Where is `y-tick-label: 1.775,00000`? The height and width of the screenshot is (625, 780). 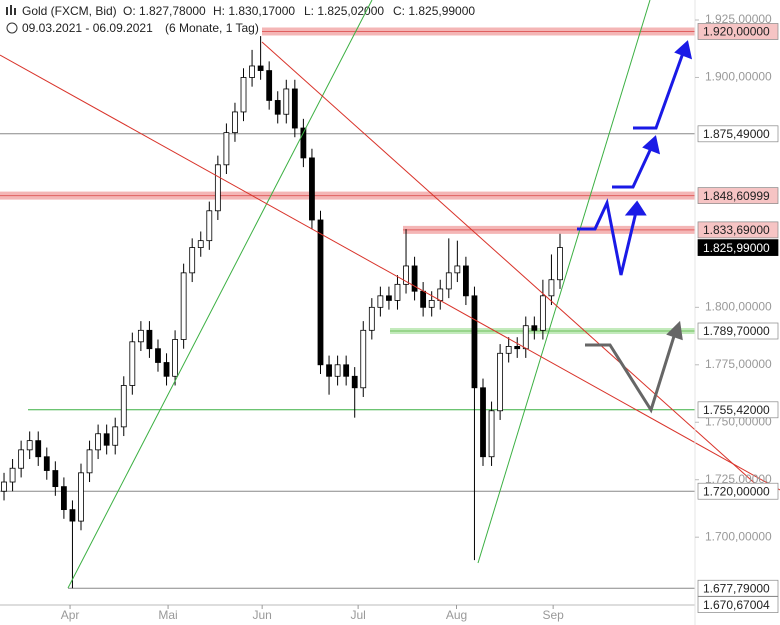 y-tick-label: 1.775,00000 is located at coordinates (738, 364).